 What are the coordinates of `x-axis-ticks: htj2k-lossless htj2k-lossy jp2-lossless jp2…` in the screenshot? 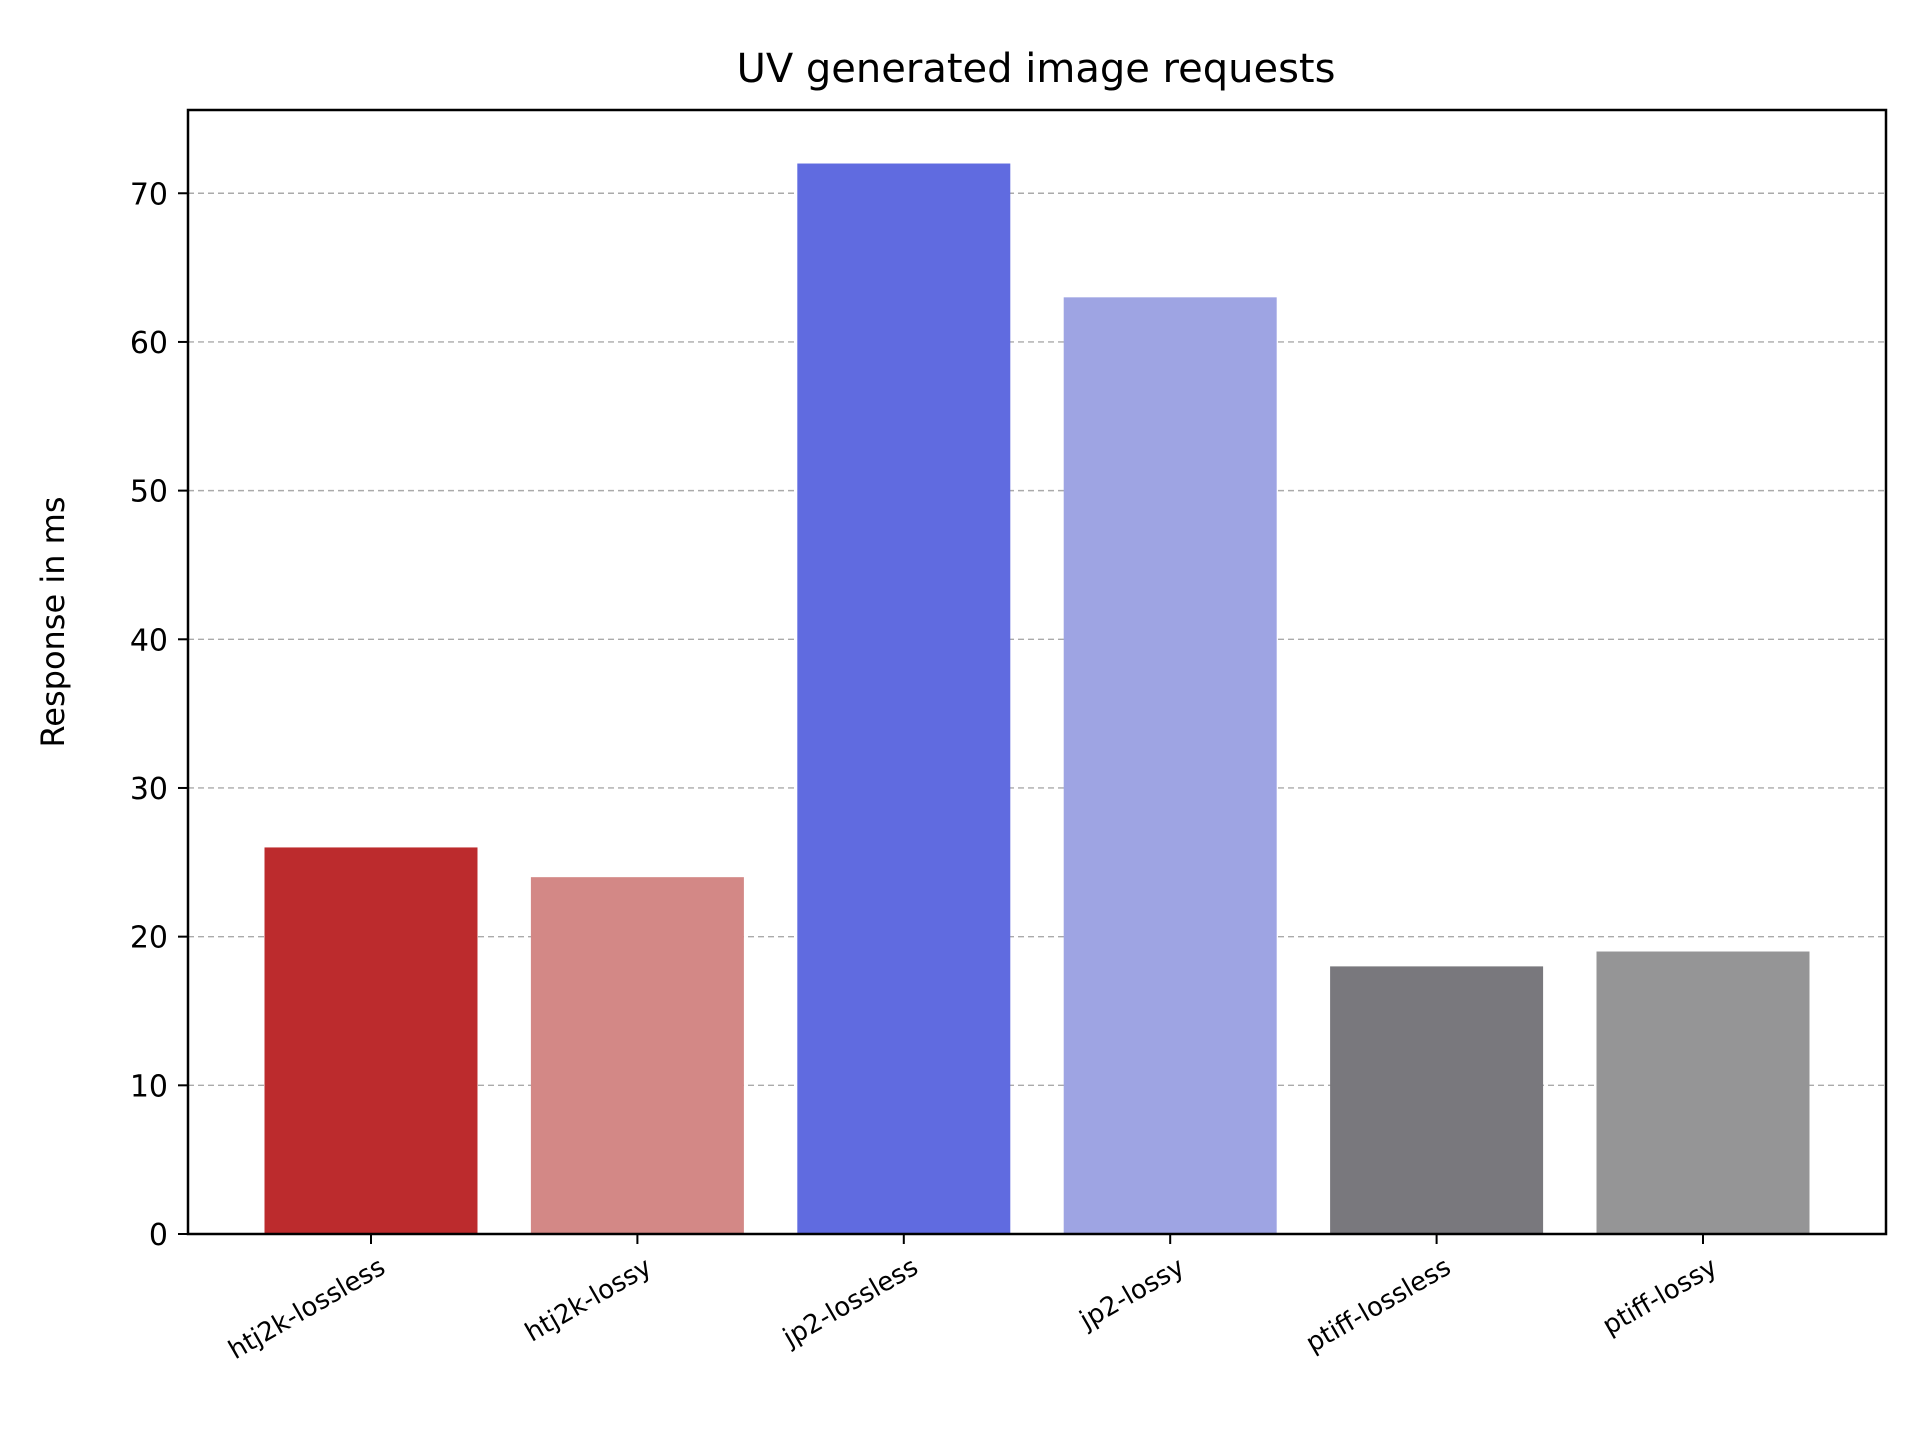 It's located at (973, 1300).